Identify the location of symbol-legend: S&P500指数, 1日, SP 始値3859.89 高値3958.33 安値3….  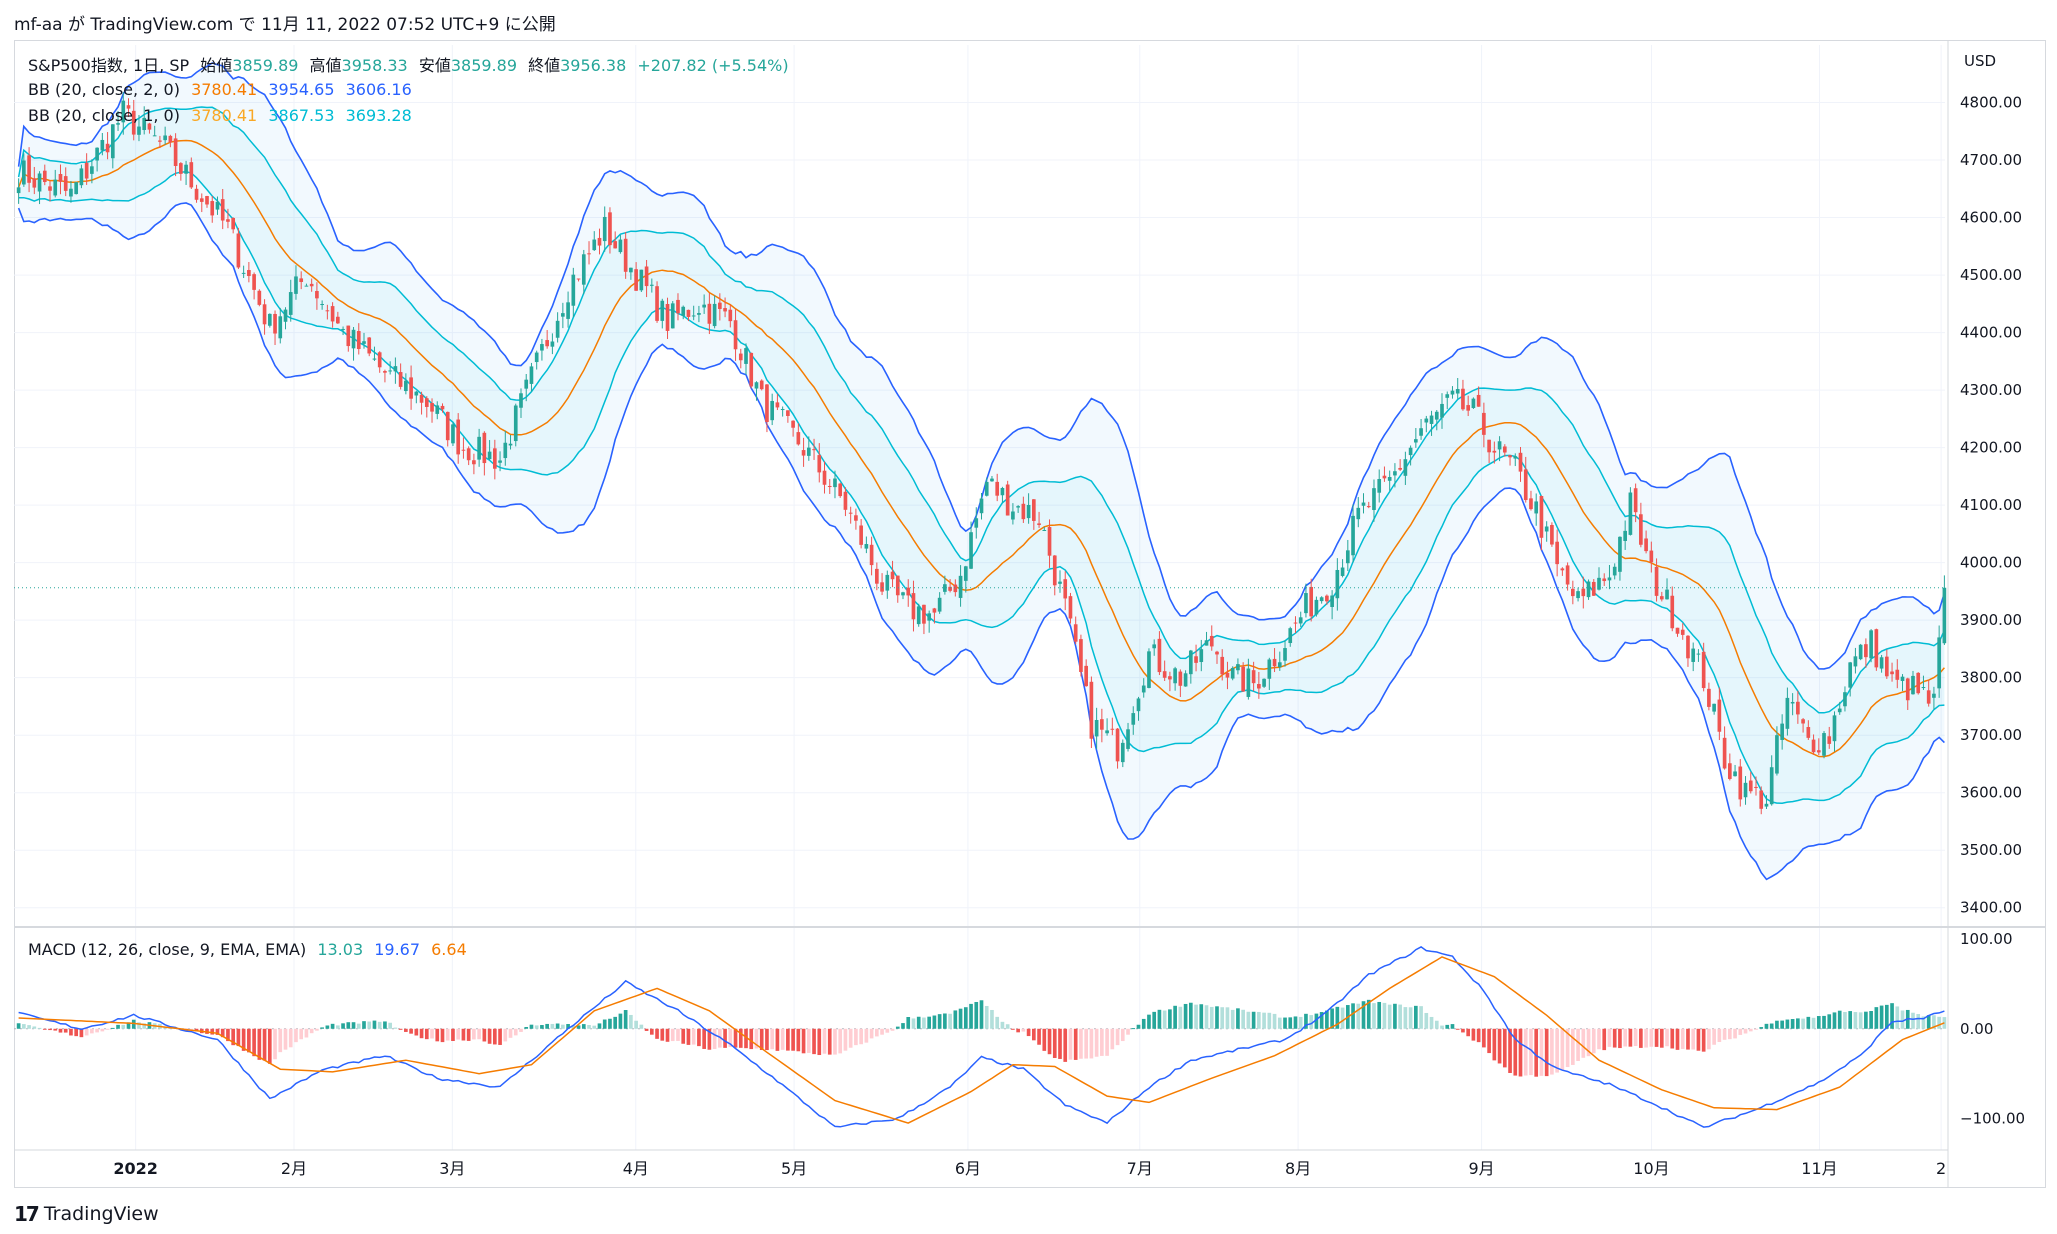
(411, 64).